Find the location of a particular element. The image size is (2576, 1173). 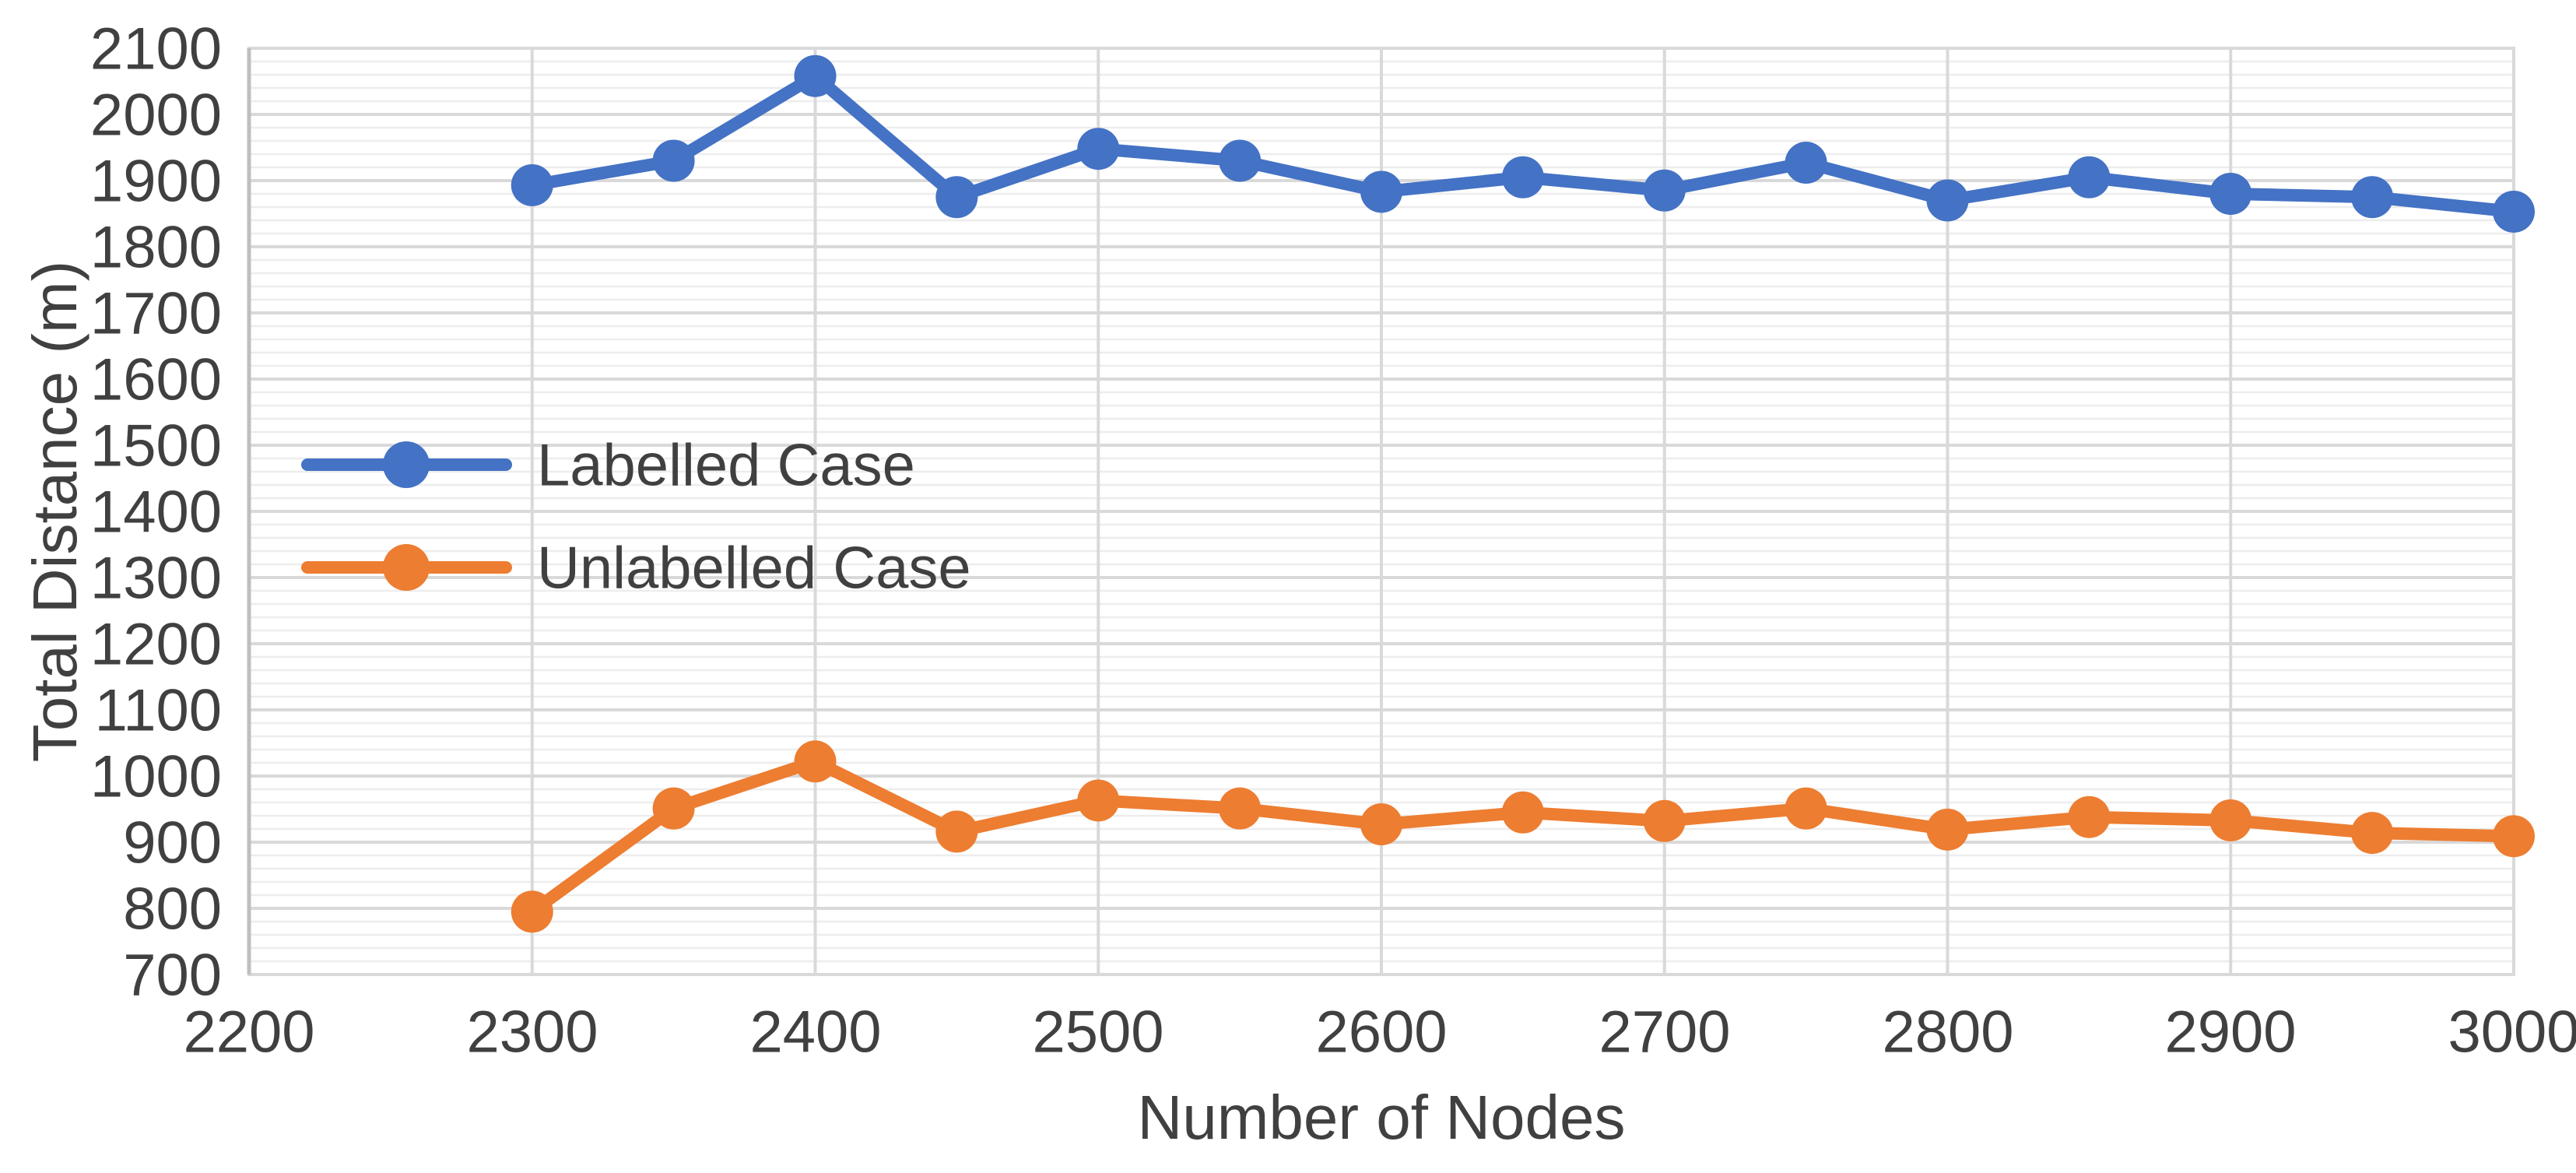

x-tick-label: 3000 is located at coordinates (2512, 1032).